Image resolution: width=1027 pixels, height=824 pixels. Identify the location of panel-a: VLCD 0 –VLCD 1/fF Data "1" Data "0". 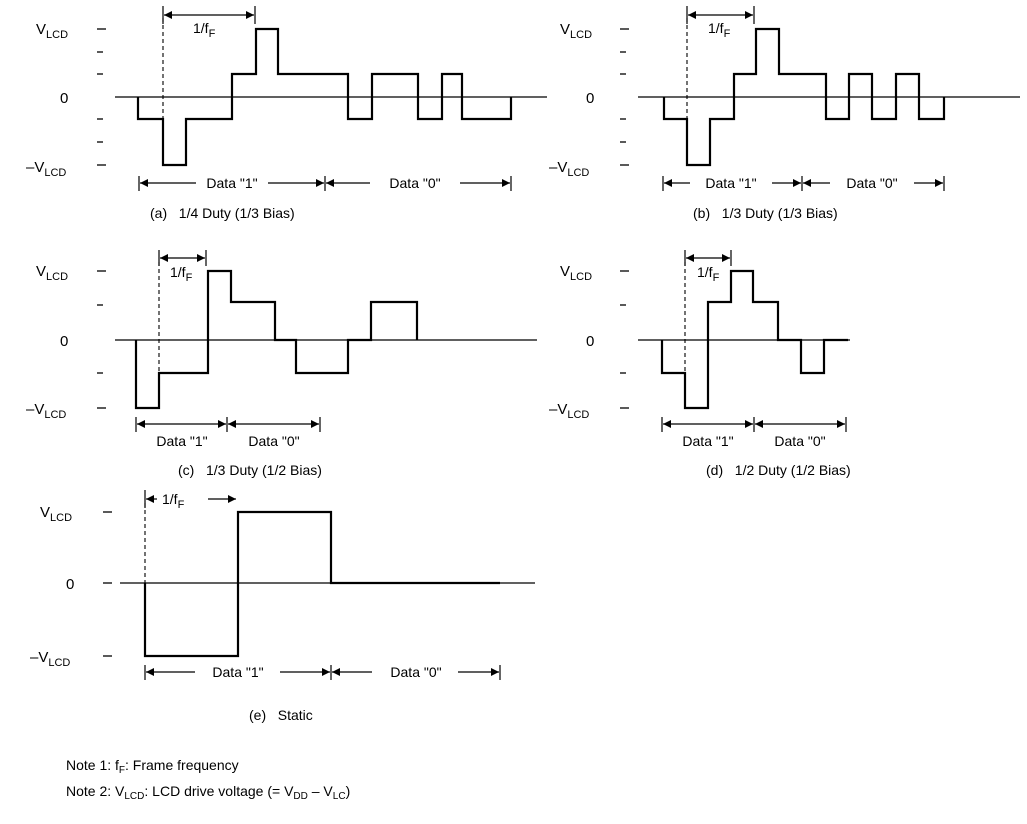
(286, 113).